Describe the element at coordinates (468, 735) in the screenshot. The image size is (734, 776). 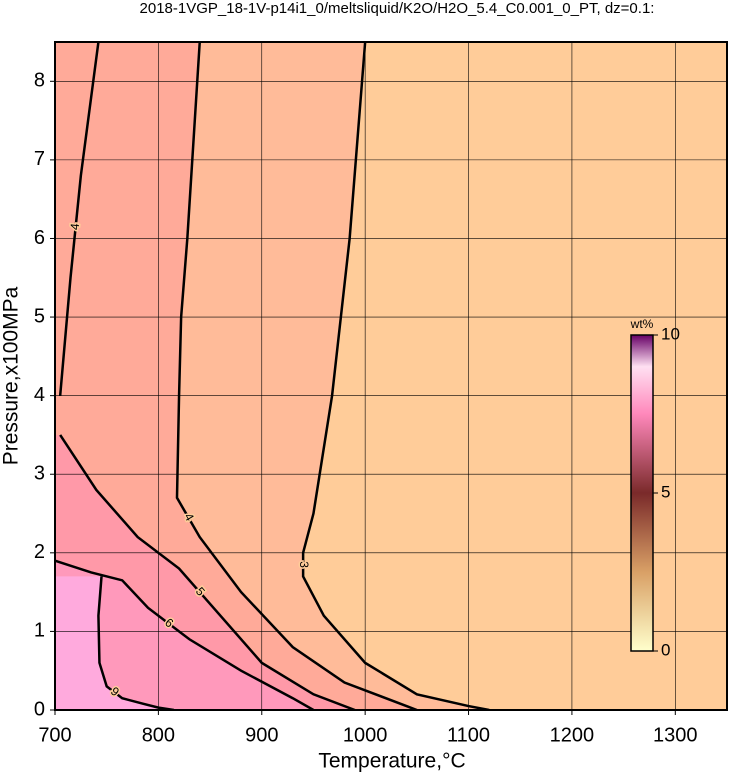
I see `x-tick-label: 1100` at that location.